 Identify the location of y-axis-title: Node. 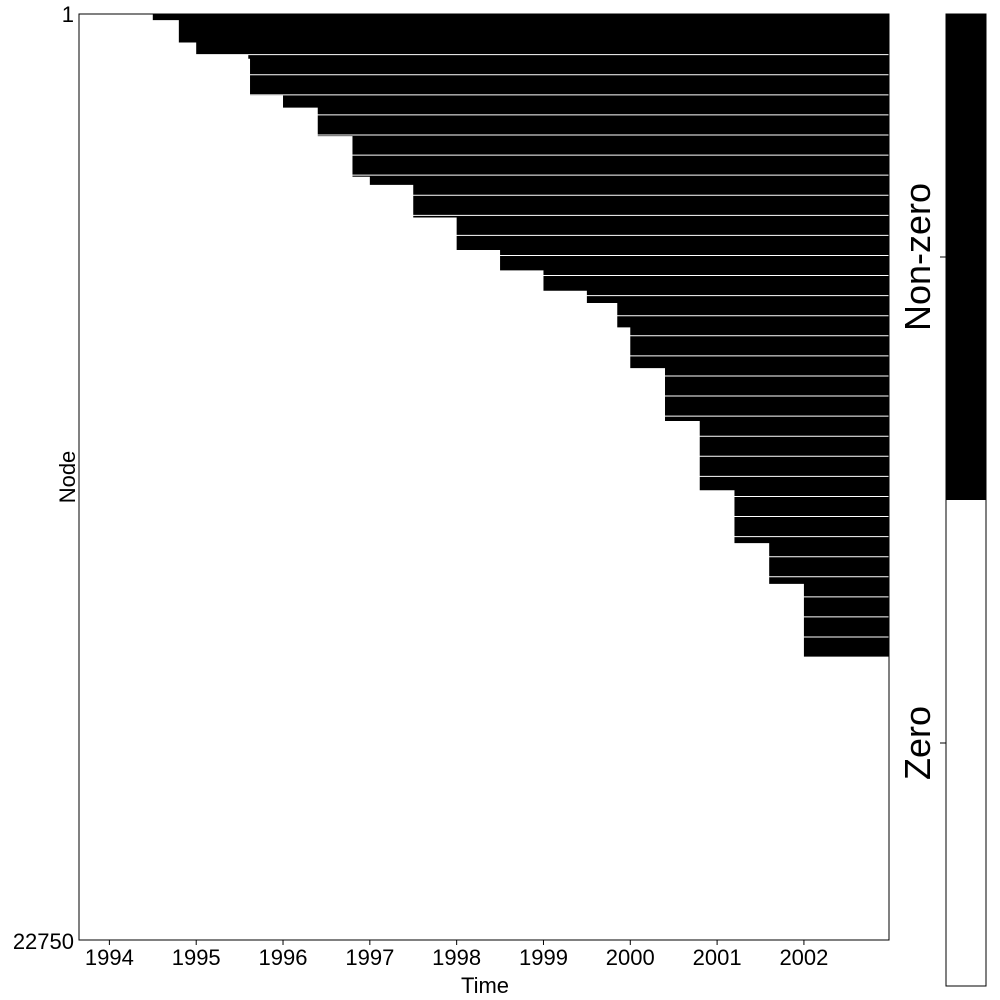
(67, 477).